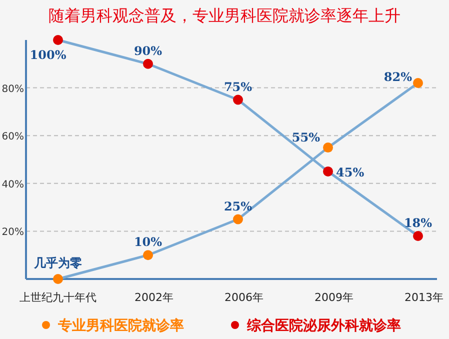  Describe the element at coordinates (323, 325) in the screenshot. I see `legend-label: 综合医院泌尿外科就诊率` at that location.